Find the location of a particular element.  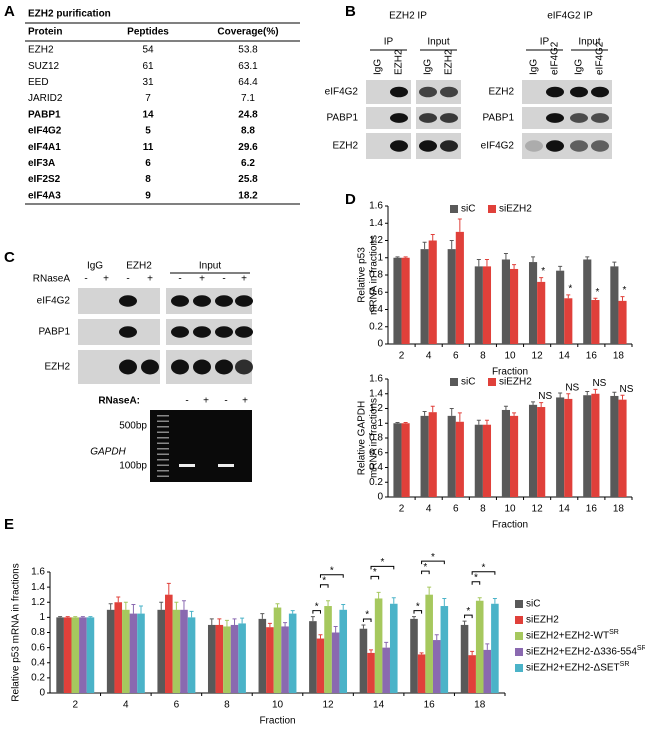

table-cell: 64.4 is located at coordinates (248, 82).